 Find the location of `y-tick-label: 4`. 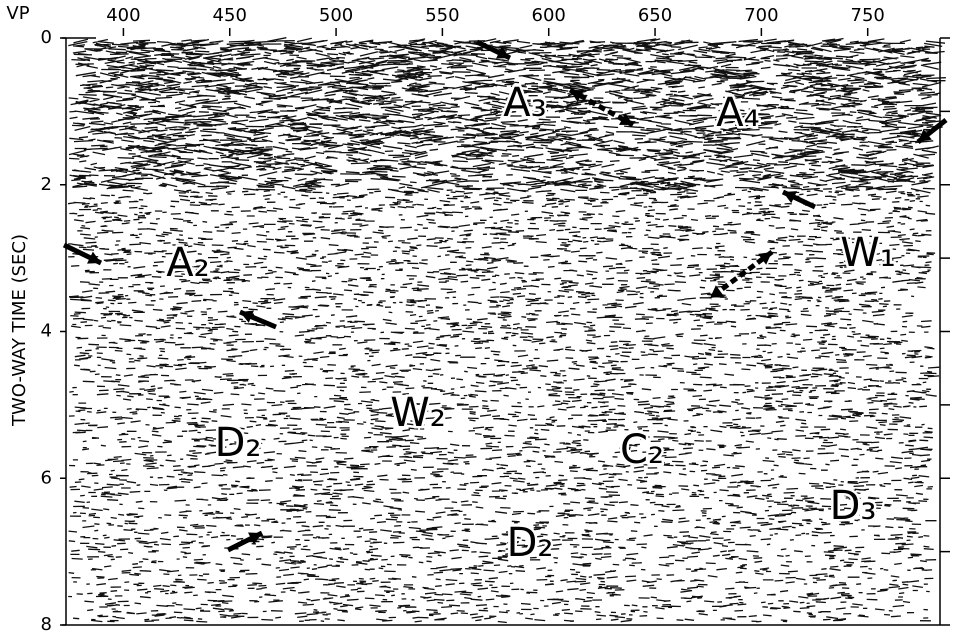

y-tick-label: 4 is located at coordinates (46, 331).